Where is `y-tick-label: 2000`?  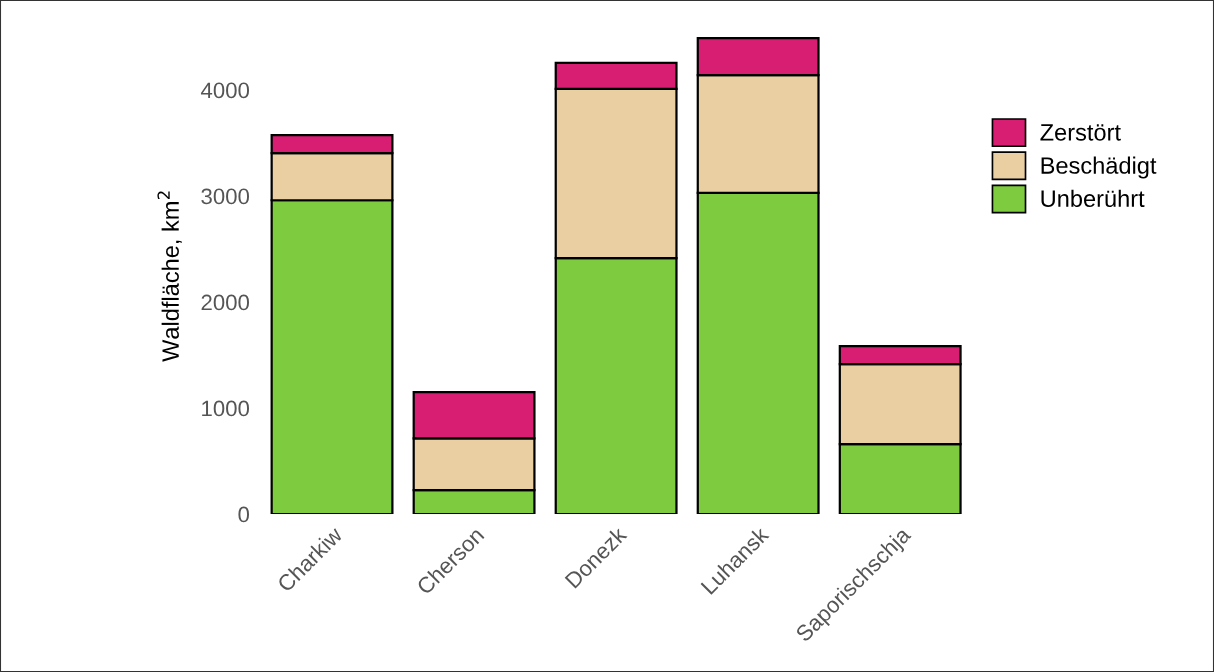
y-tick-label: 2000 is located at coordinates (225, 302).